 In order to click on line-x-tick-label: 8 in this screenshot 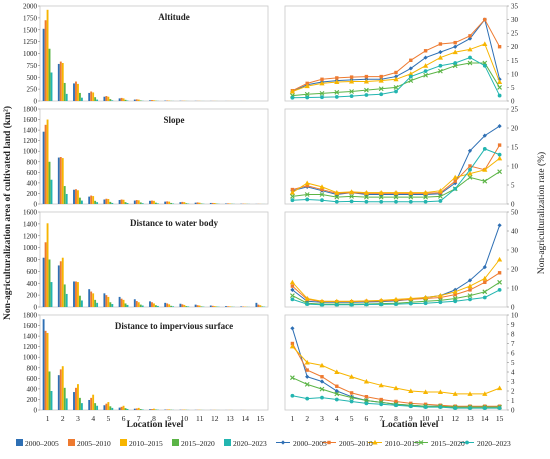, I will do `click(396, 418)`.